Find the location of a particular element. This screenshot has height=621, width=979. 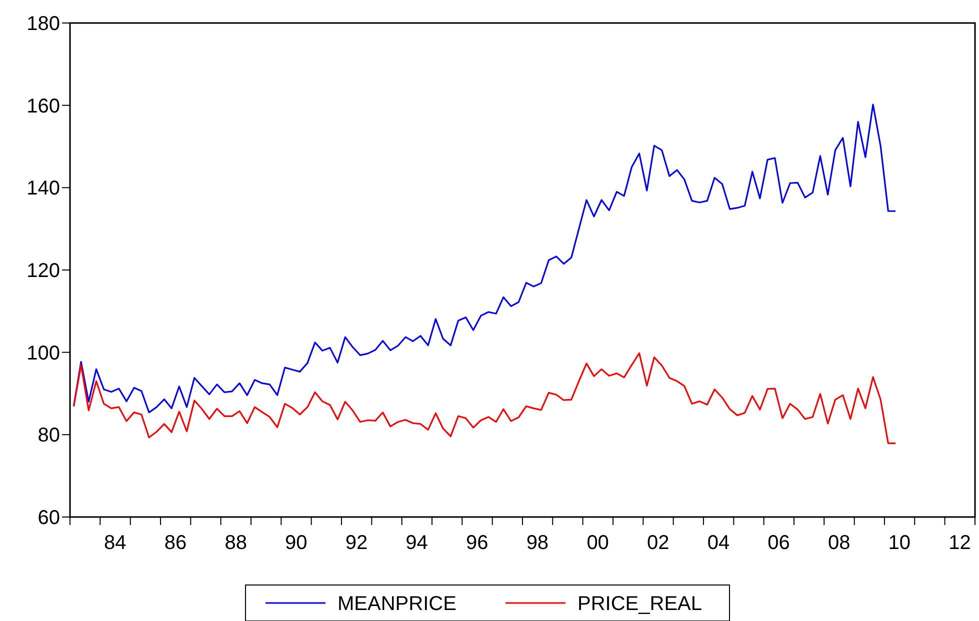

x-tick-label: 86 is located at coordinates (175, 543).